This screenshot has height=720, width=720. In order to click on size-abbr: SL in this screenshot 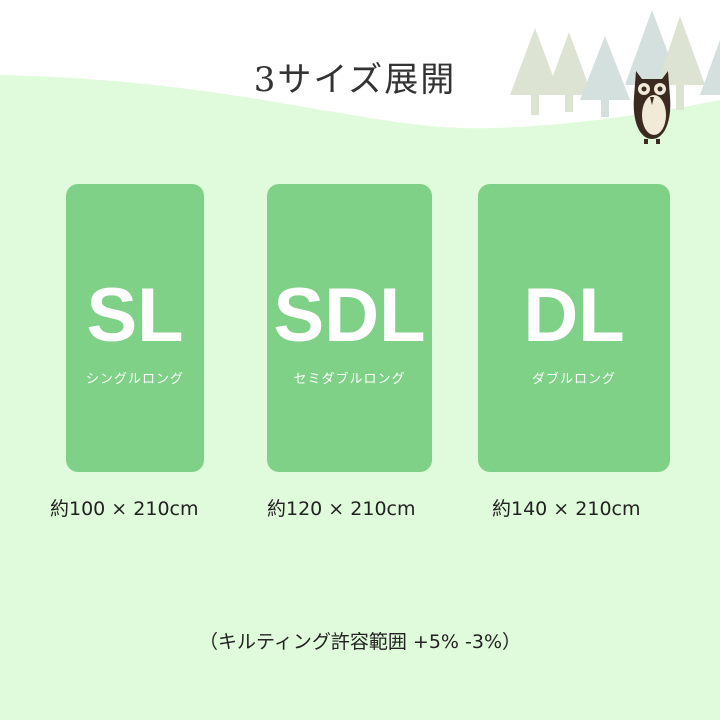, I will do `click(135, 315)`.